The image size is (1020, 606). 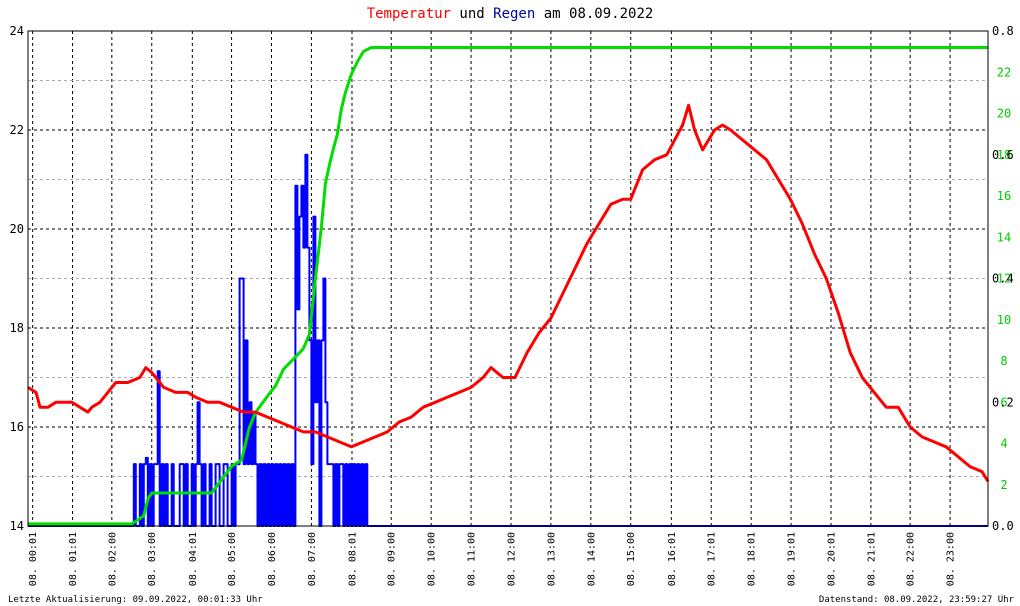 I want to click on y-left-tick-label: 20, so click(x=17, y=229).